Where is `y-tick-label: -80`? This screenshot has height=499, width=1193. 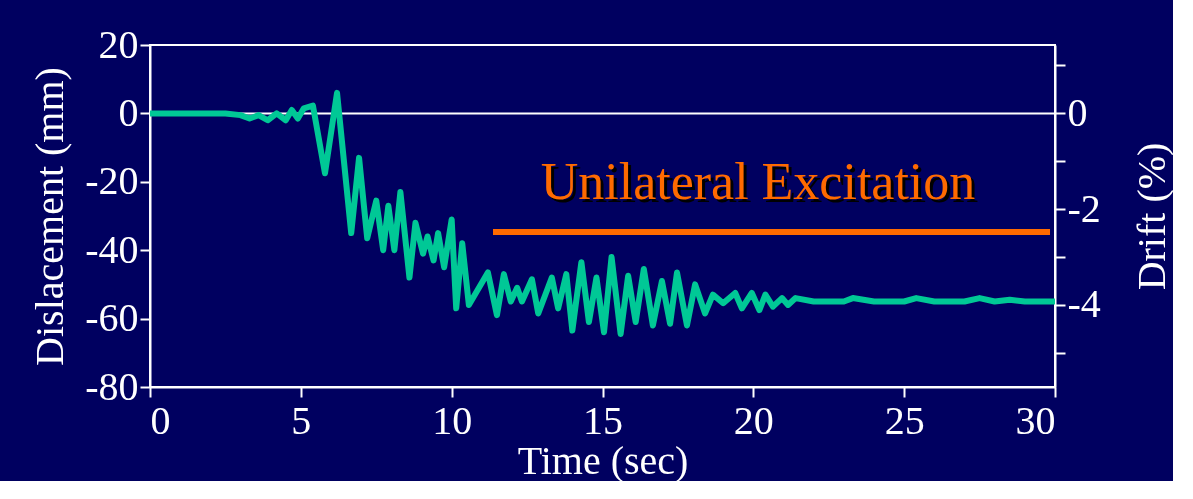 y-tick-label: -80 is located at coordinates (112, 386).